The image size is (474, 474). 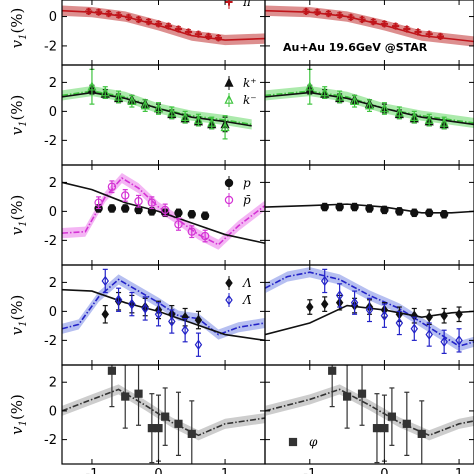 I want to click on ylabel-prefix: v, so click(x=17, y=430).